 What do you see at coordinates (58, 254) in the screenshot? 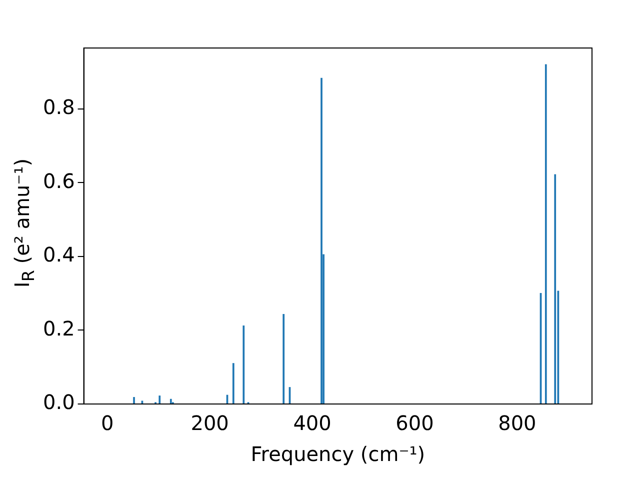
I see `y-tick-label: 0.4` at bounding box center [58, 254].